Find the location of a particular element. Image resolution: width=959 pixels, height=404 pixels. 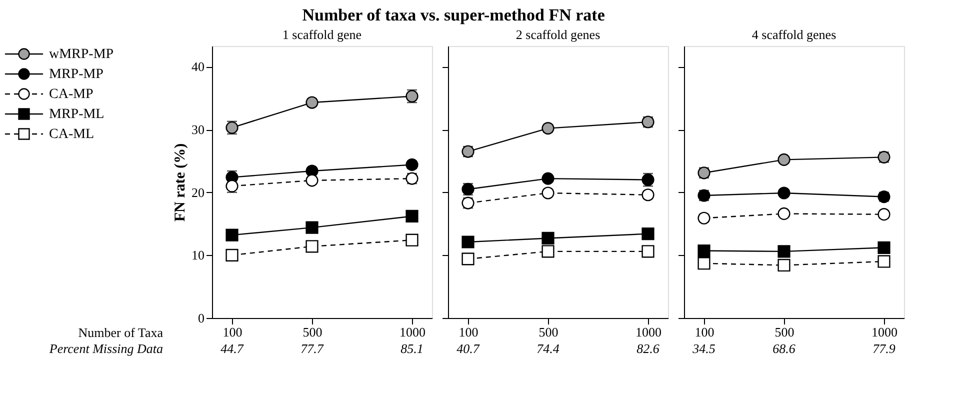

text: Percent Missing Data is located at coordinates (106, 348).